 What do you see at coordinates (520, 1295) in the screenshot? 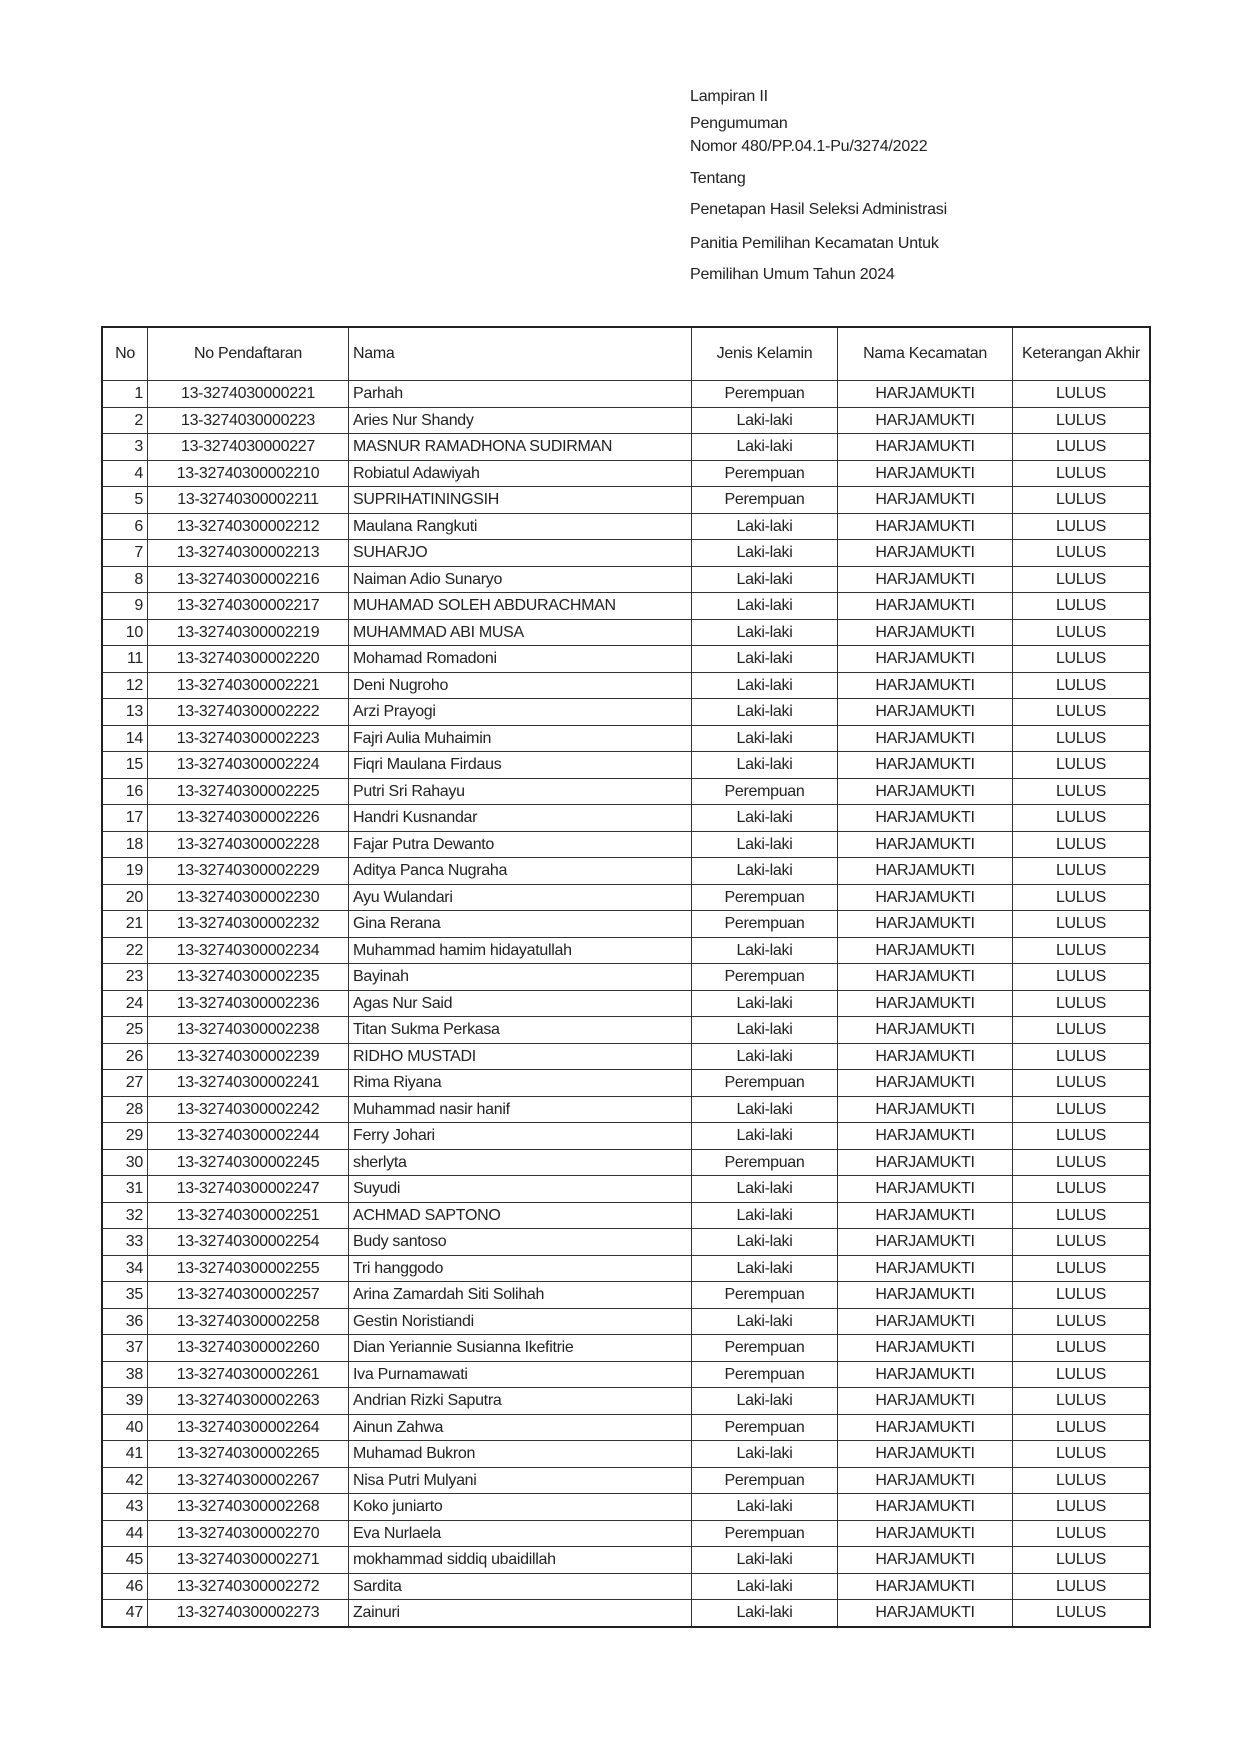
I see `name-cell: Arina Zamardah Siti Solihah` at bounding box center [520, 1295].